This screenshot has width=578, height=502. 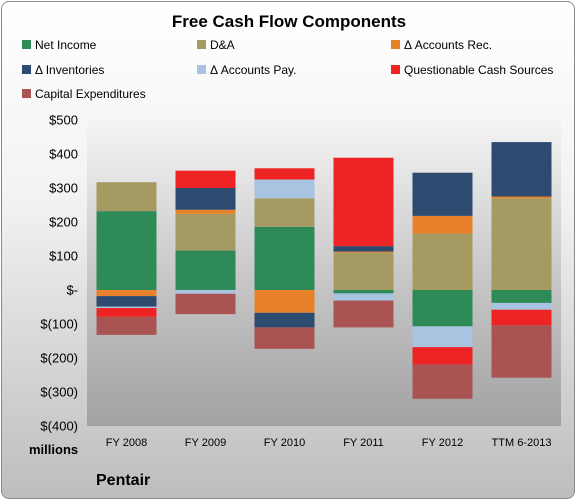 I want to click on legend-item: Δ Accounts Pay., so click(x=247, y=70).